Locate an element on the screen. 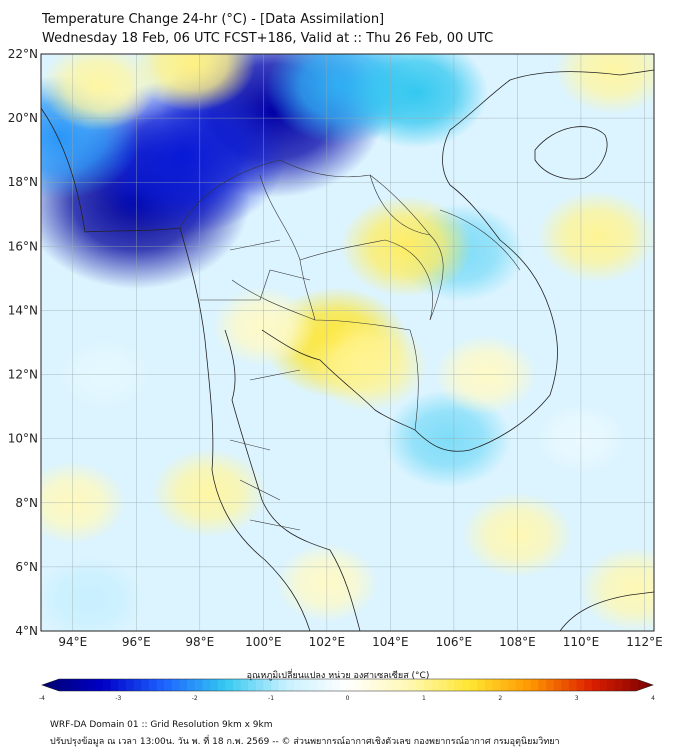 The image size is (676, 756). colorbar-tick-label: 0 is located at coordinates (348, 697).